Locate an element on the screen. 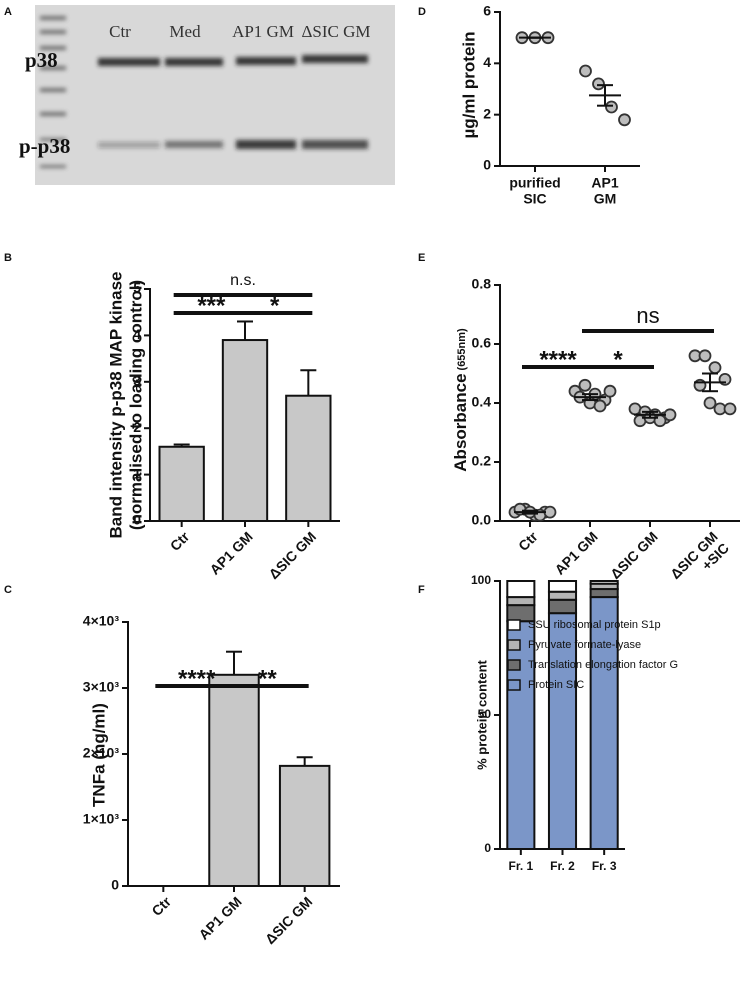  significance-label: ns is located at coordinates (647, 315).